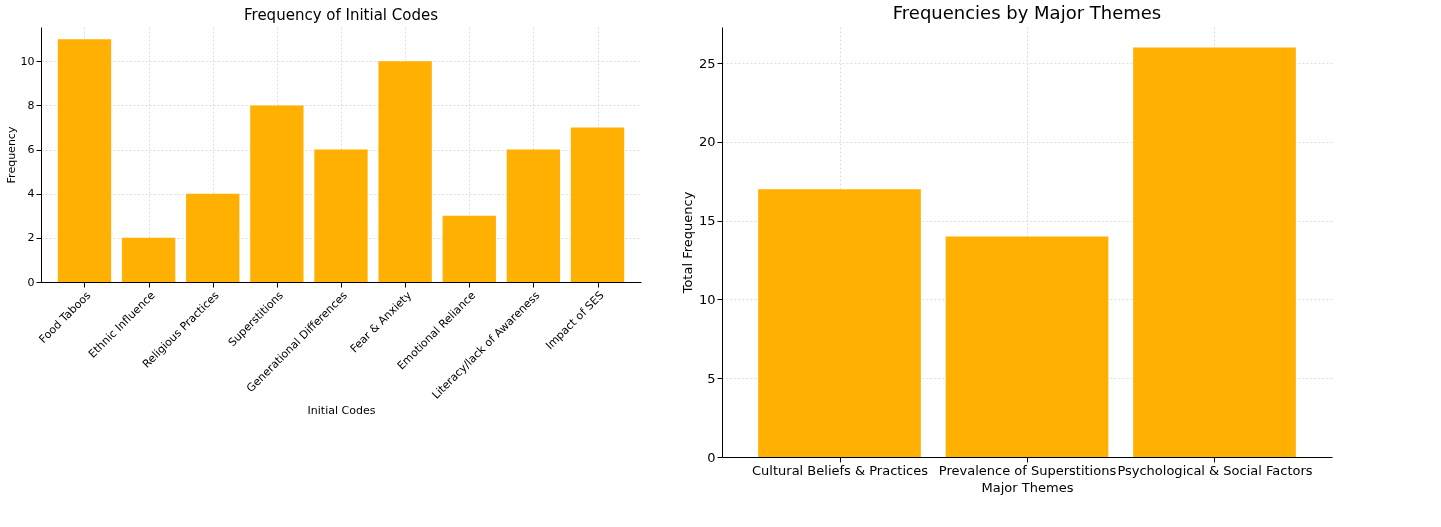 The height and width of the screenshot is (527, 1441). Describe the element at coordinates (11, 155) in the screenshot. I see `y-axis-title: Frequency` at that location.